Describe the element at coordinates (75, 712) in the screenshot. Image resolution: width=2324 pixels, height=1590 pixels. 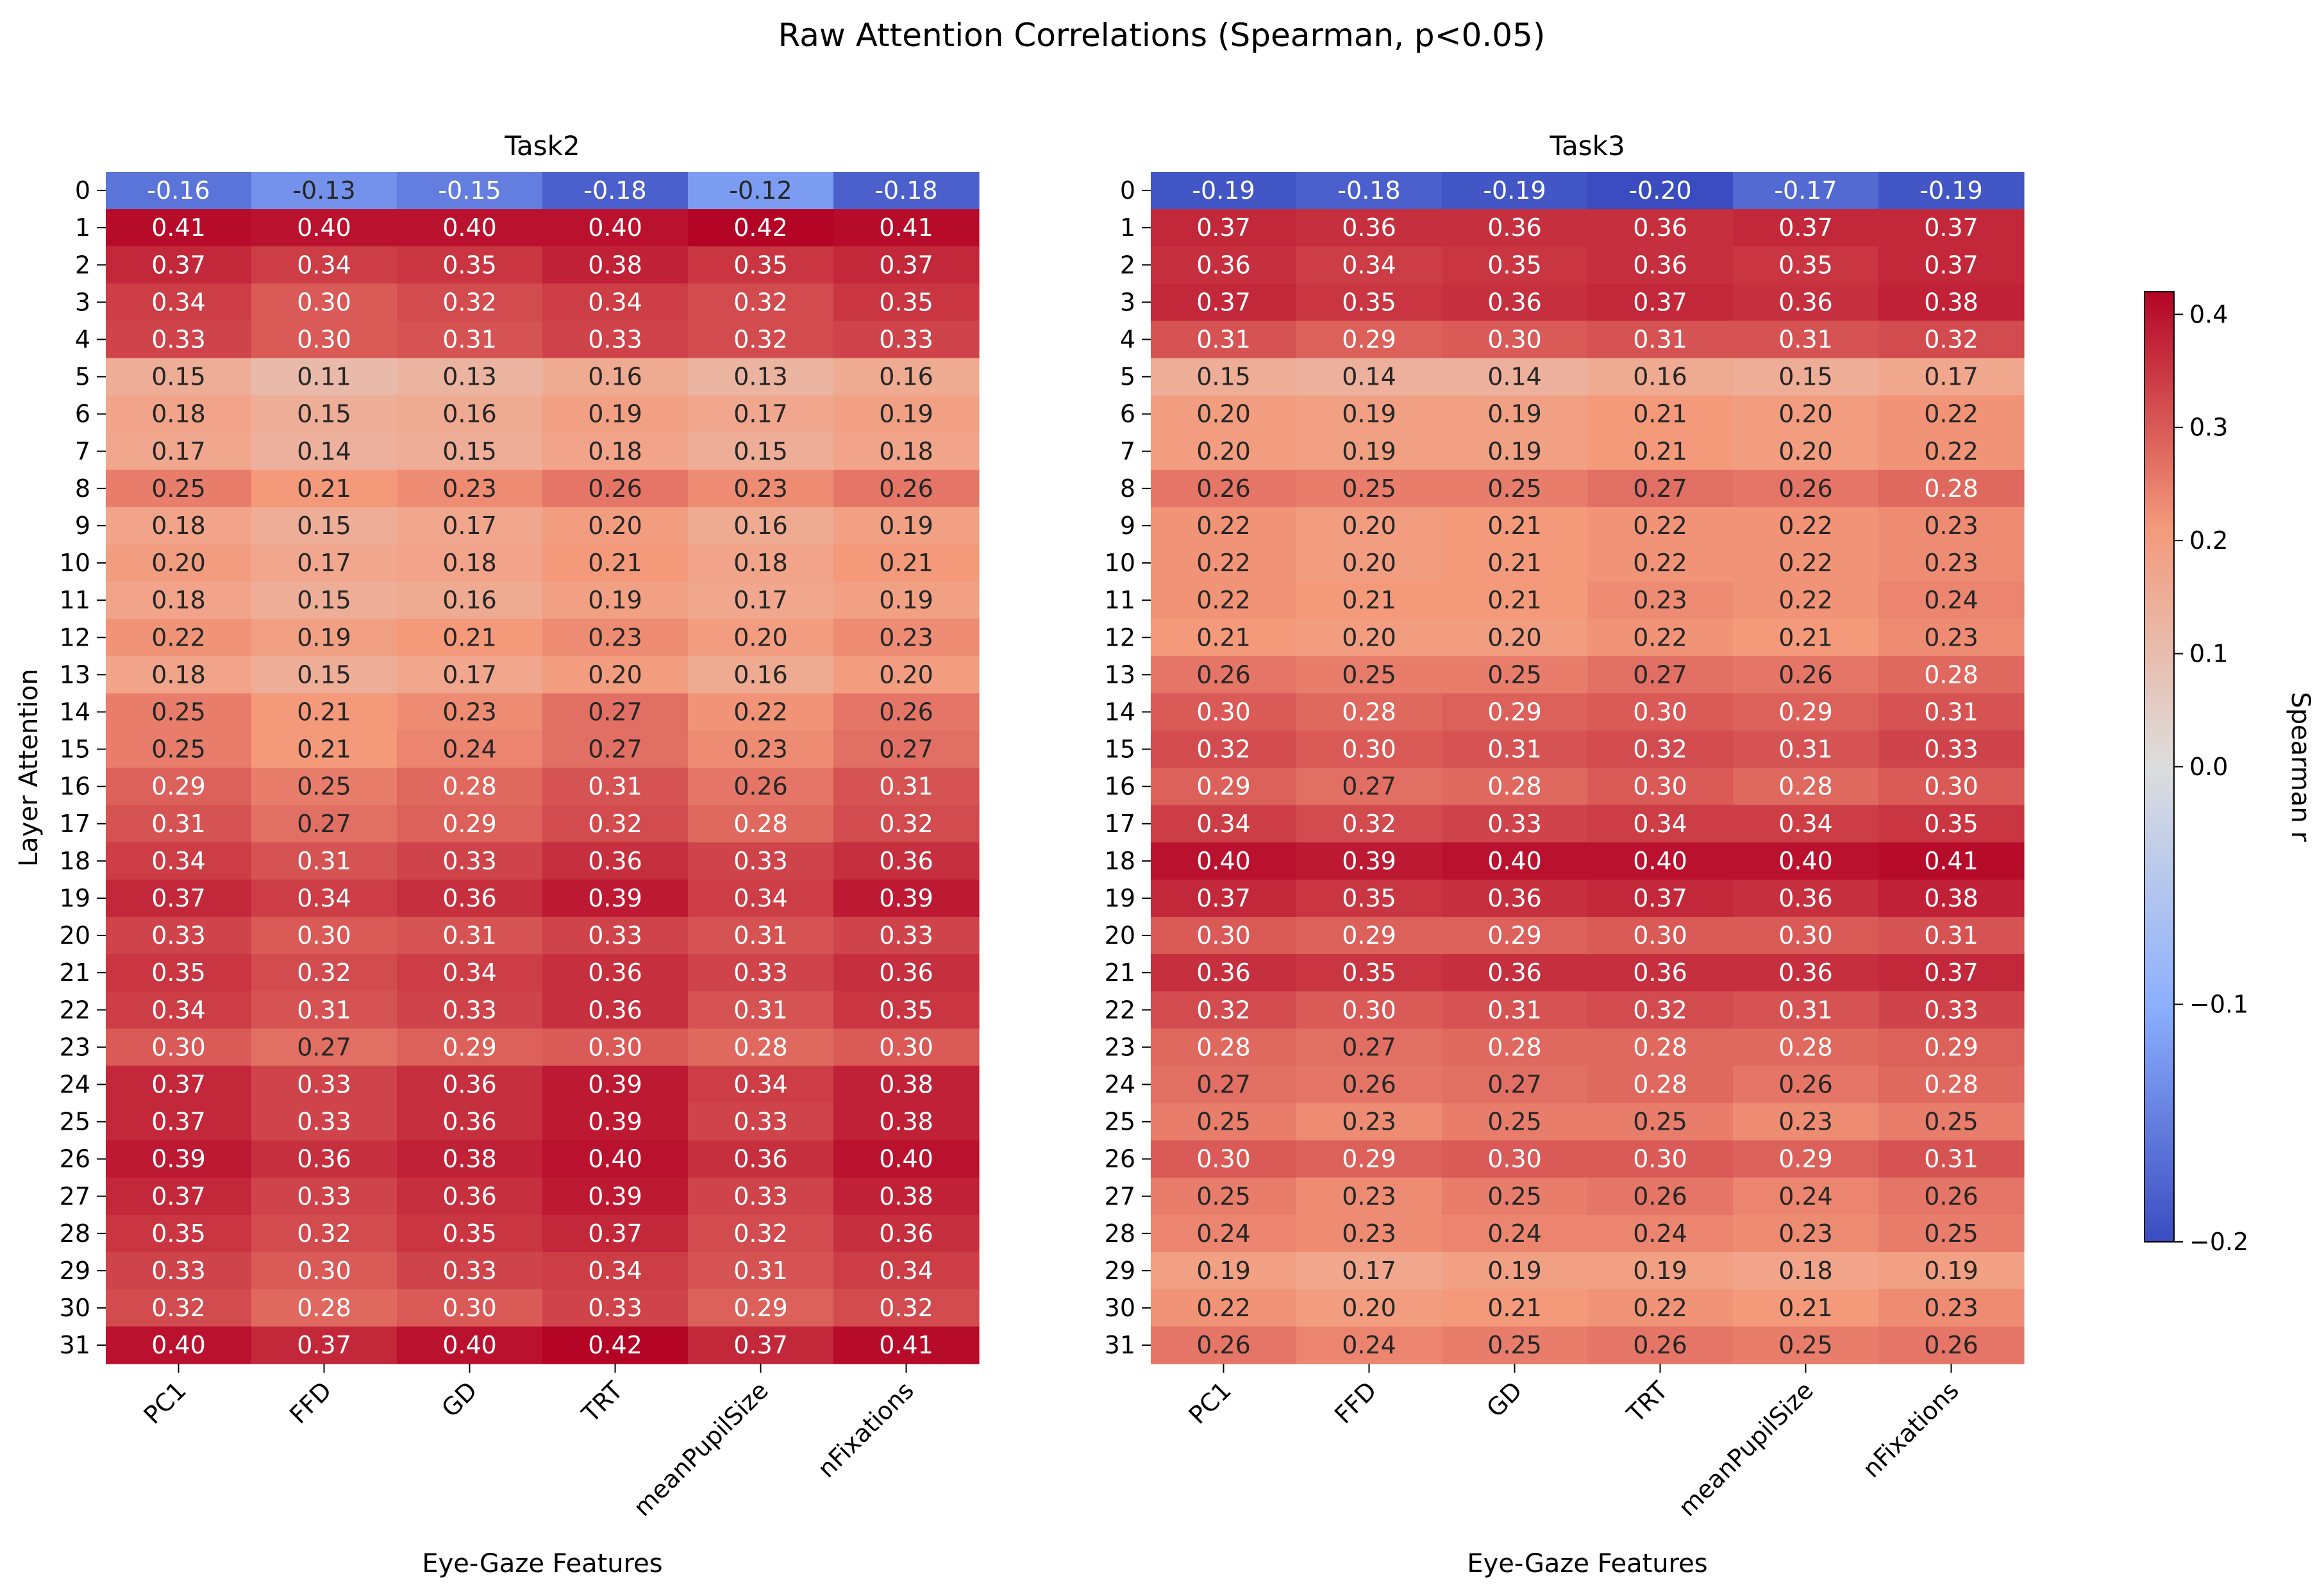
I see `y-tick-label: 14` at that location.